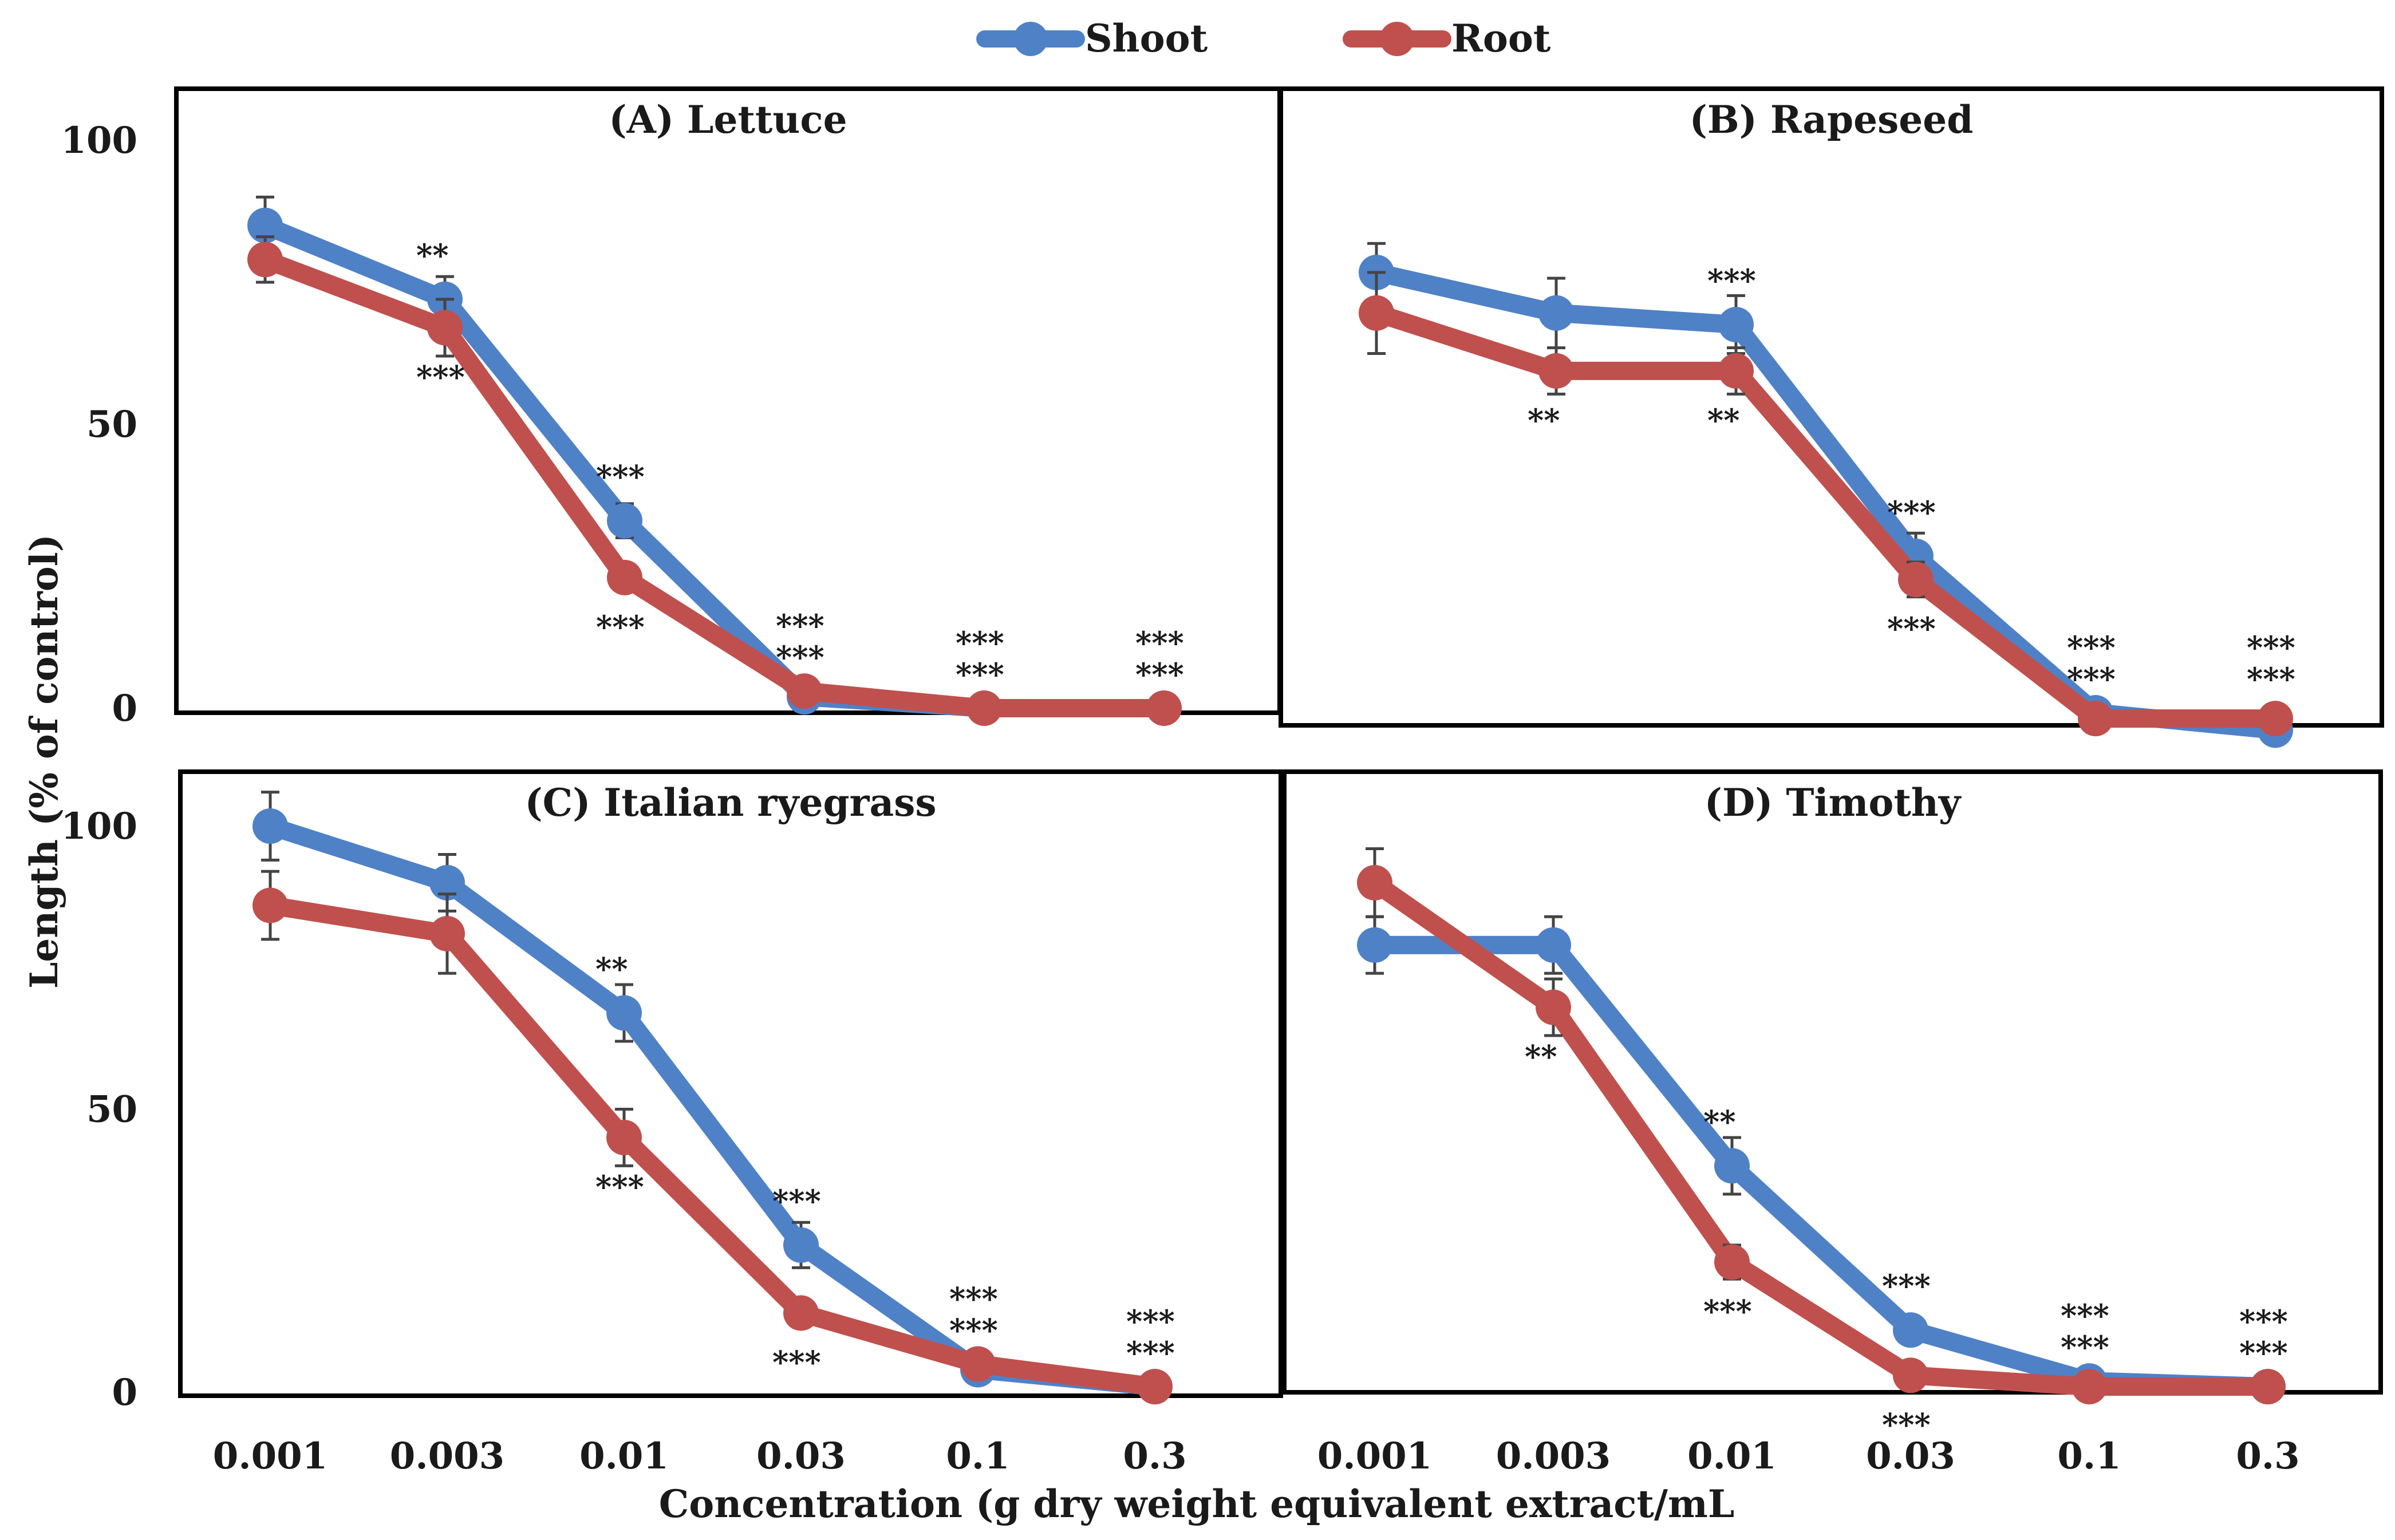  Describe the element at coordinates (1263, 38) in the screenshot. I see `legend: Shoot Root` at that location.